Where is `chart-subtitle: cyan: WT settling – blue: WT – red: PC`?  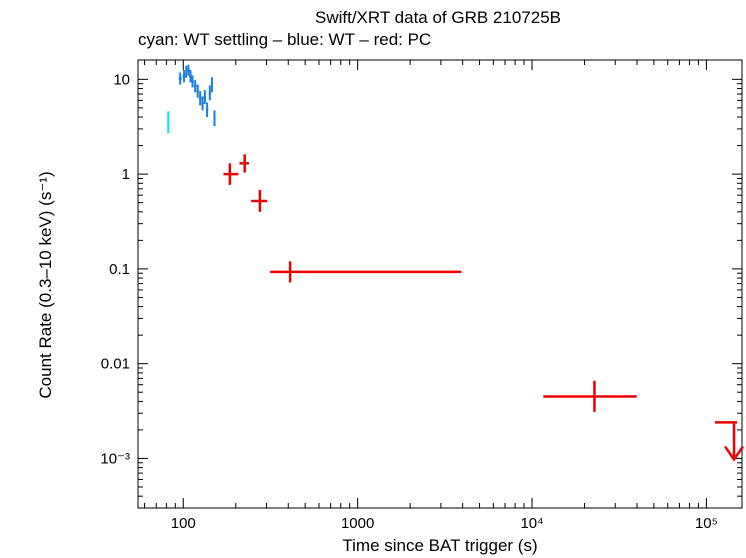
chart-subtitle: cyan: WT settling – blue: WT – red: PC is located at coordinates (285, 39).